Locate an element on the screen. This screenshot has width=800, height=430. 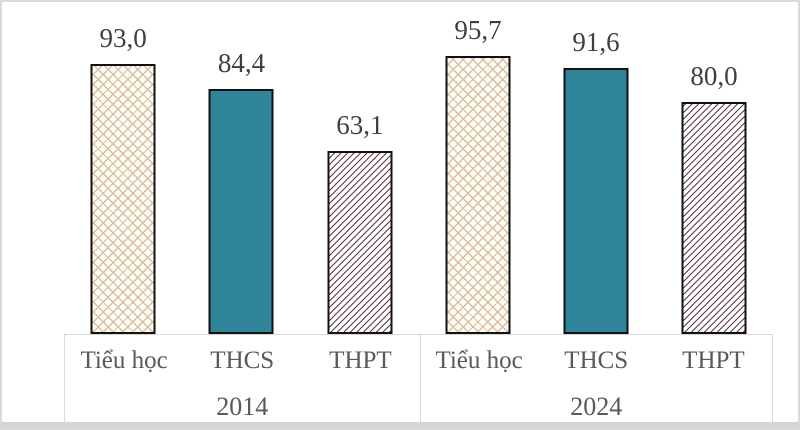
plot-cell: 91,6 is located at coordinates (596, 168).